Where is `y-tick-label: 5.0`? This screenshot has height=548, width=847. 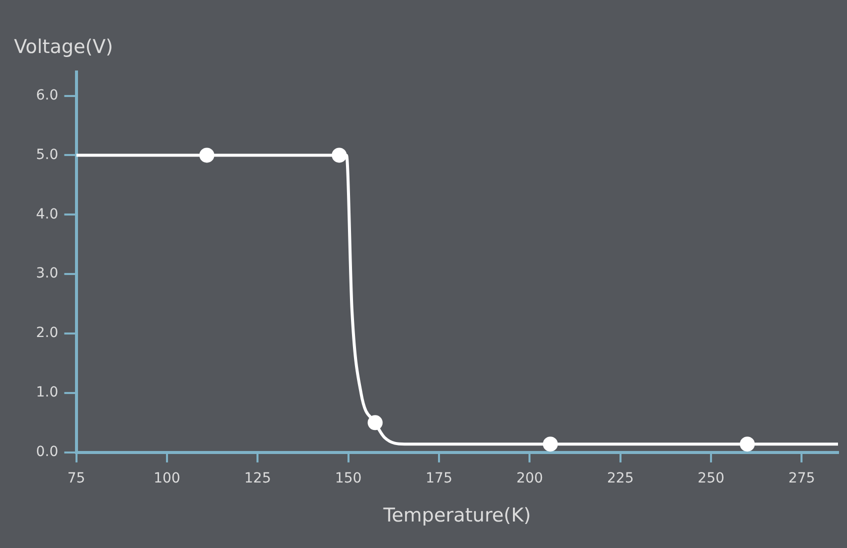
y-tick-label: 5.0 is located at coordinates (47, 154).